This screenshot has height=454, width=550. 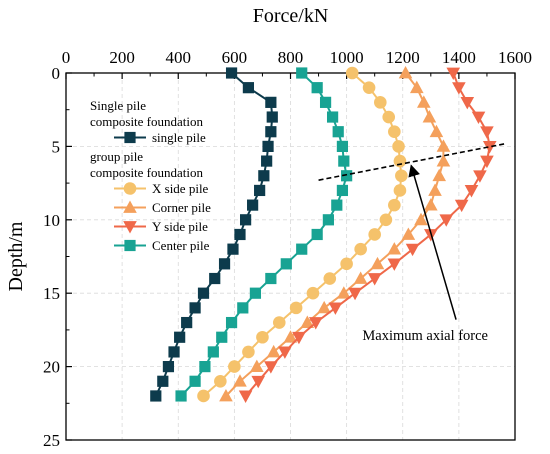 I want to click on x-tick-label: 1200, so click(x=403, y=57).